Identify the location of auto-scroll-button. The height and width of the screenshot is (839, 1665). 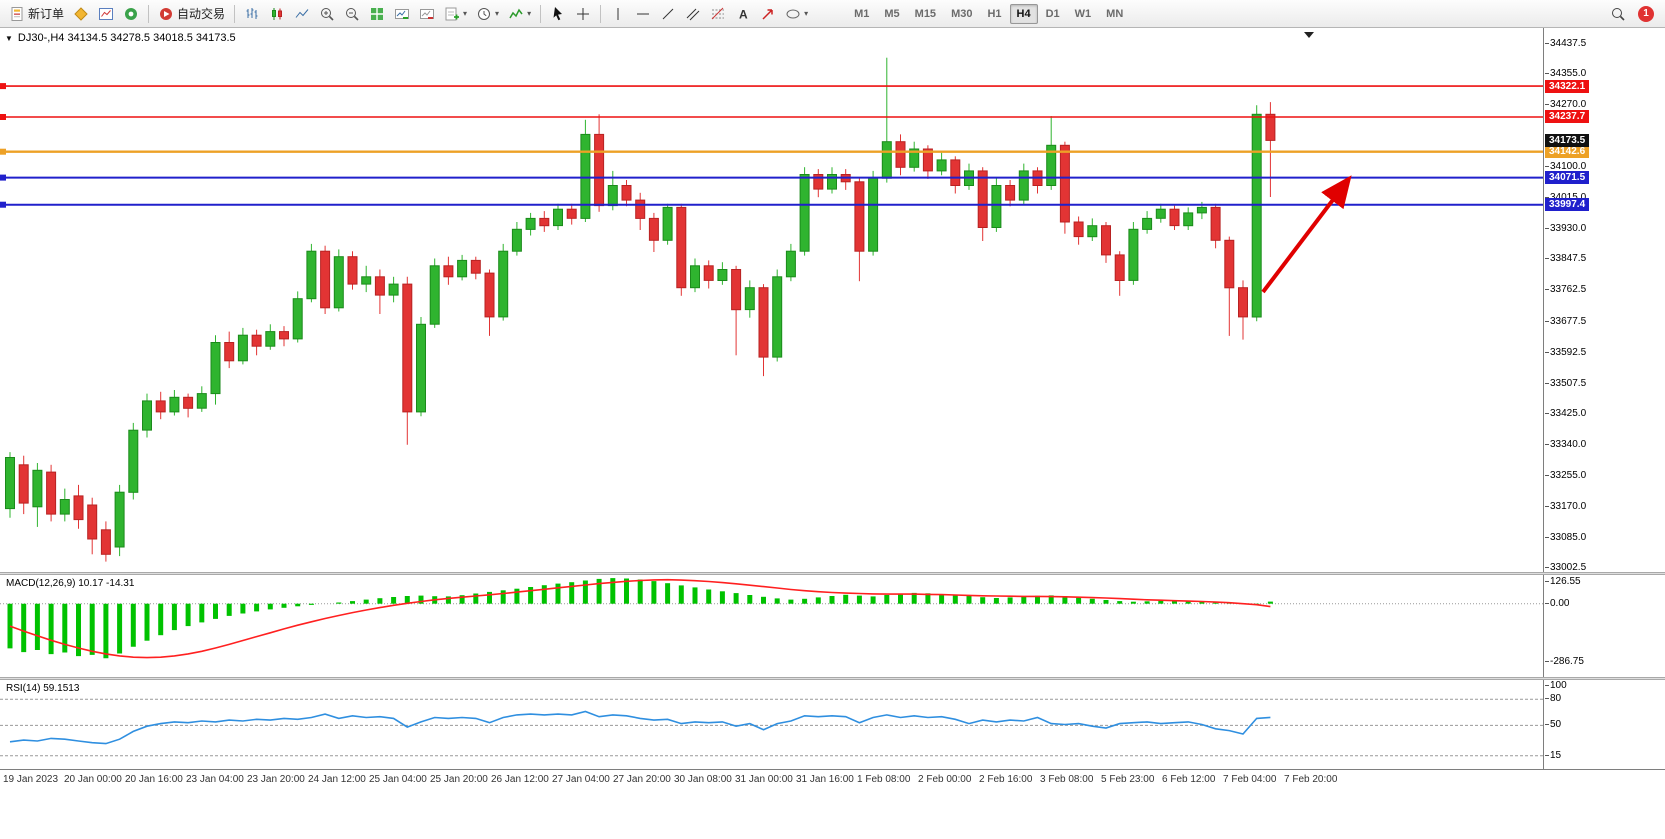
(402, 14).